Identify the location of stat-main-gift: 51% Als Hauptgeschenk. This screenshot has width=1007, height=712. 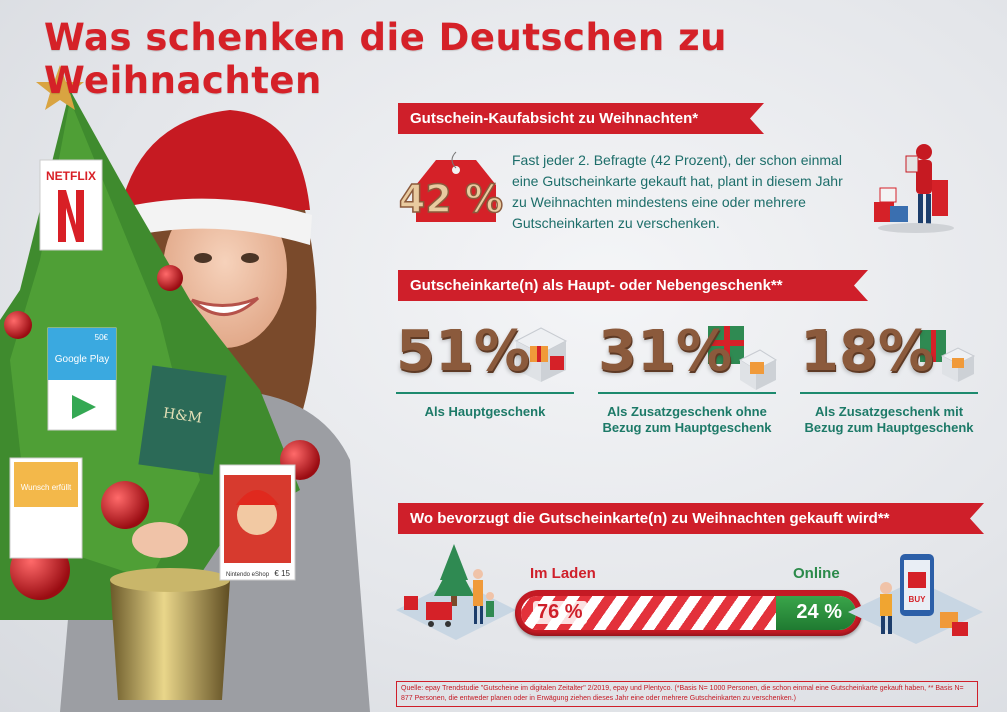
(485, 370).